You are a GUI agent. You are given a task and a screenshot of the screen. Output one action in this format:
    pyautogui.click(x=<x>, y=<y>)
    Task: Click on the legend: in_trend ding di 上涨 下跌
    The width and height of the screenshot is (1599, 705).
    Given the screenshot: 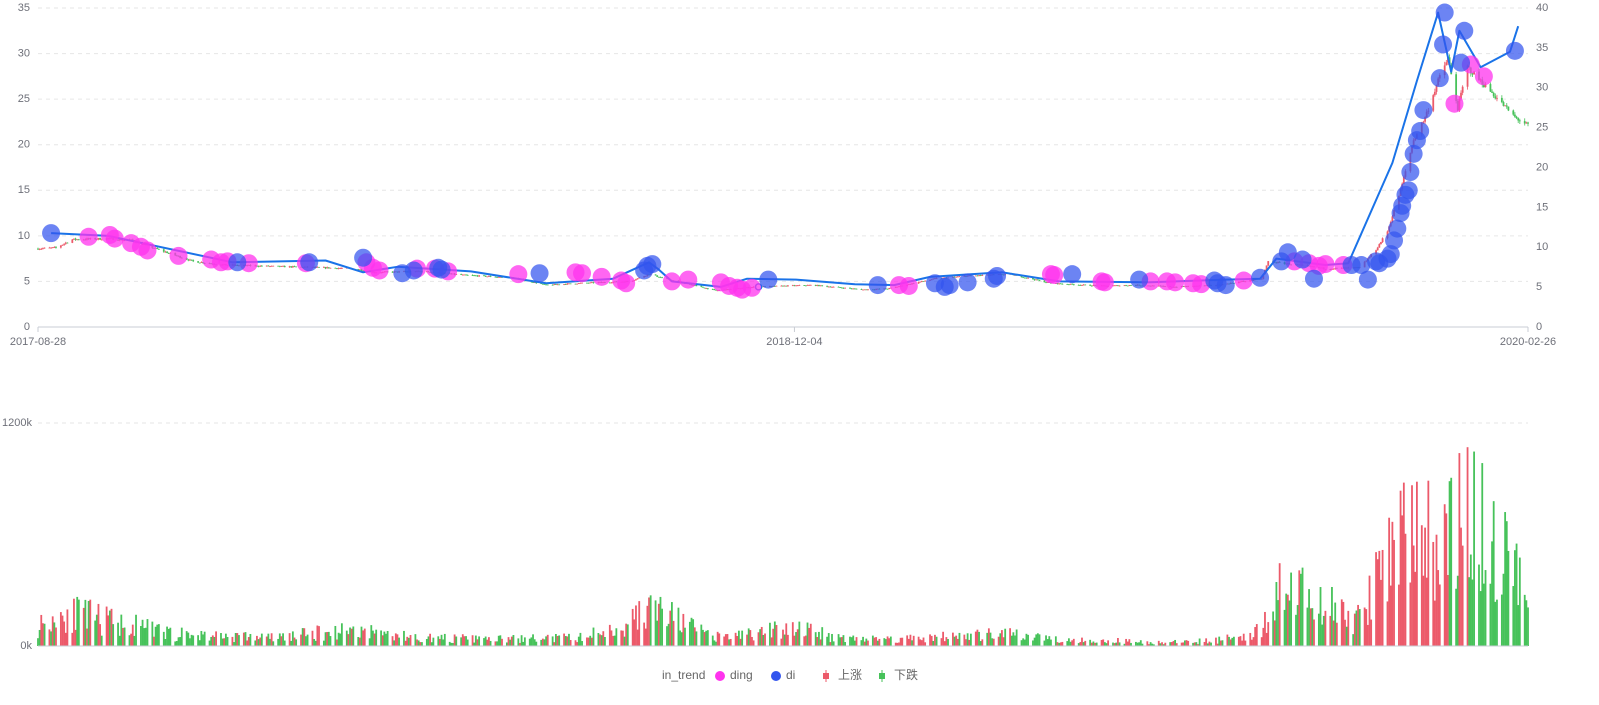 What is the action you would take?
    pyautogui.click(x=790, y=674)
    